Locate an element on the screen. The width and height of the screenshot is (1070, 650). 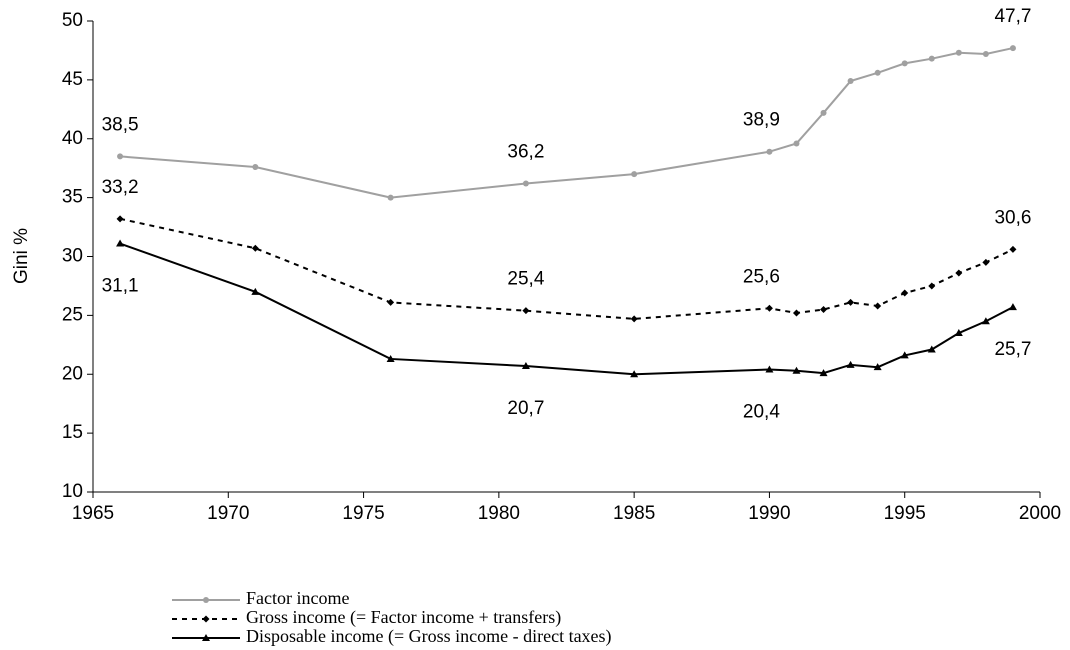
y-tick-label: 20 is located at coordinates (72, 373).